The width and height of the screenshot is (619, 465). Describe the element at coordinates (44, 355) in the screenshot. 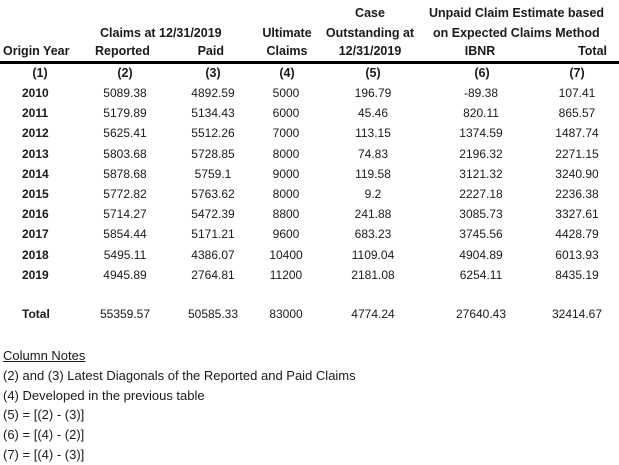

I see `column-notes-title: Column Notes` at that location.